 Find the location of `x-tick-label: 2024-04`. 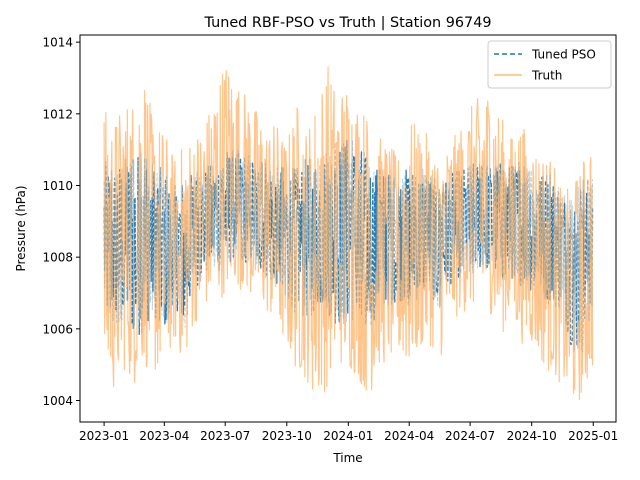

x-tick-label: 2024-04 is located at coordinates (409, 436).